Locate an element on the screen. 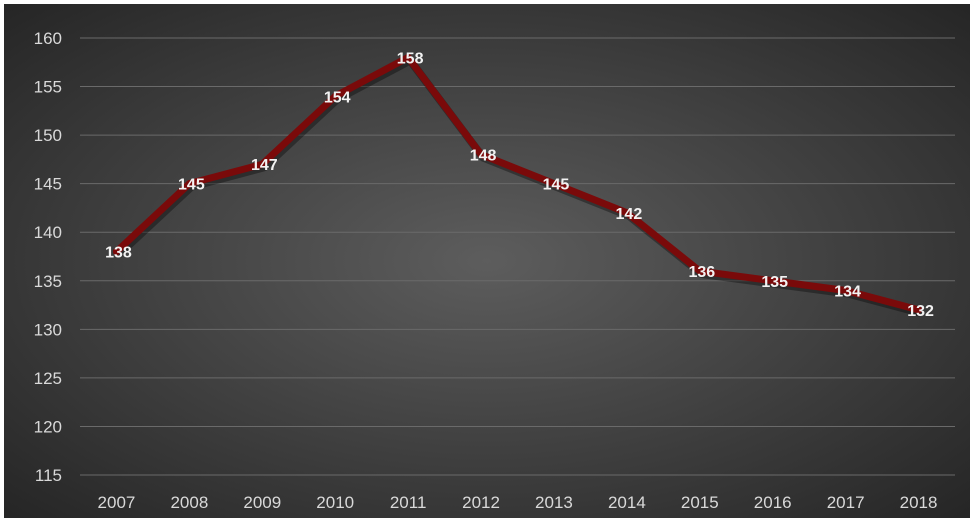 This screenshot has width=974, height=522. data-label: 142 is located at coordinates (629, 214).